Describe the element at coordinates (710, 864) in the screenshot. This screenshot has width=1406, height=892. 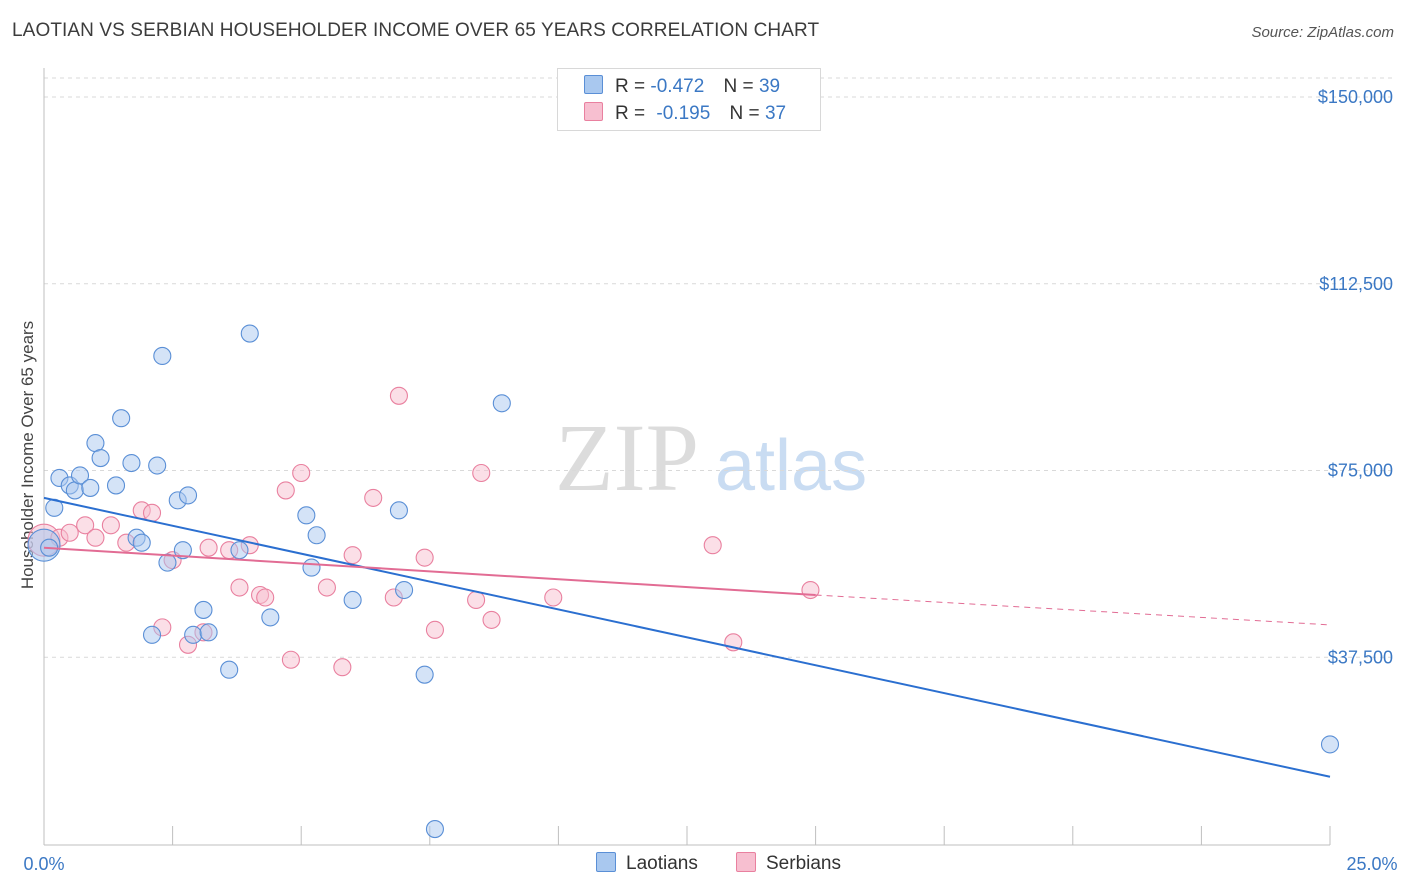
I see `x-tick-labels: 0.0% 25.0%` at that location.